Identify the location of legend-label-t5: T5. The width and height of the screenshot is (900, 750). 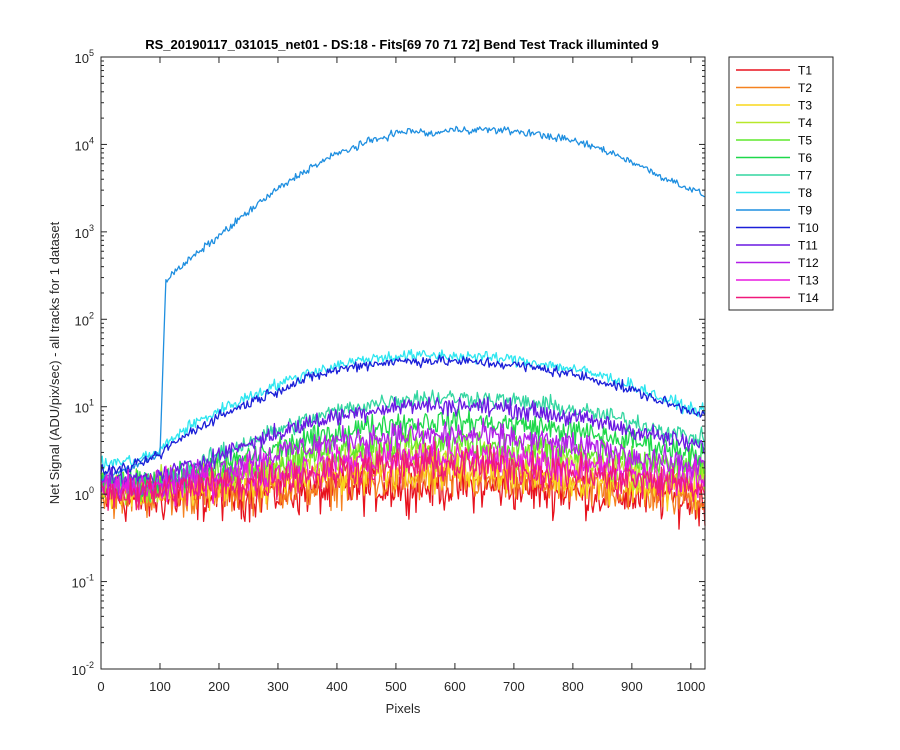
(805, 141).